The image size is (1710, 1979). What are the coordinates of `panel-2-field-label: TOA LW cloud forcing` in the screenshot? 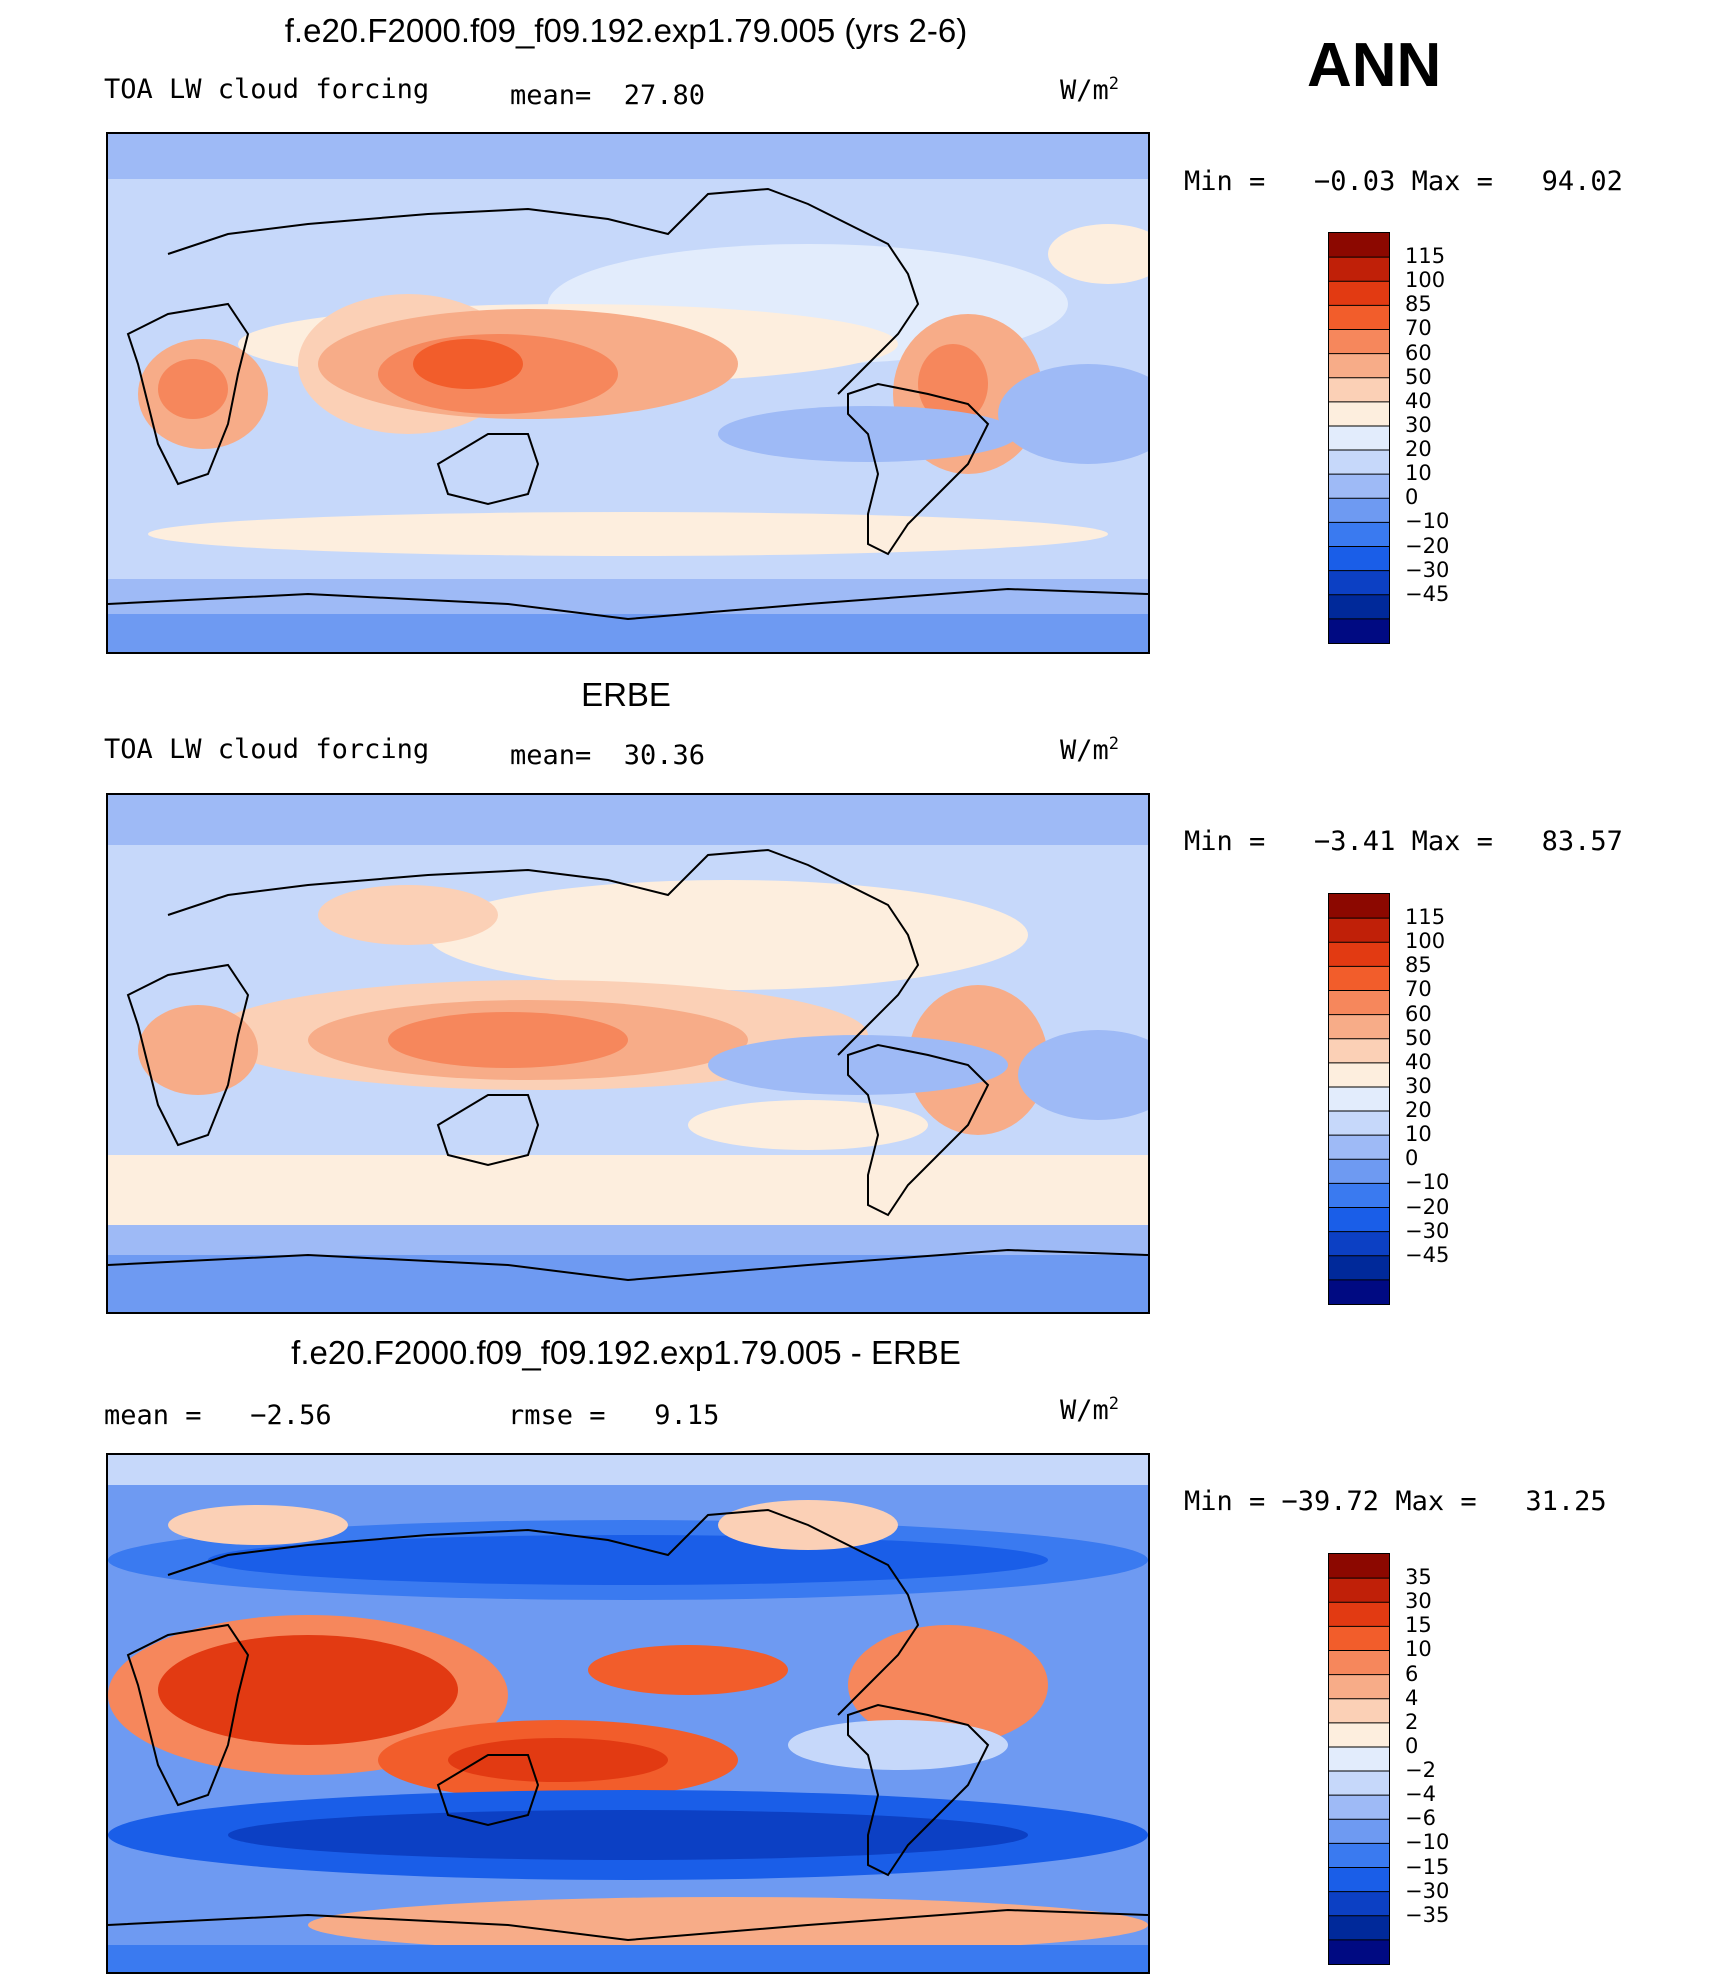 It's located at (267, 749).